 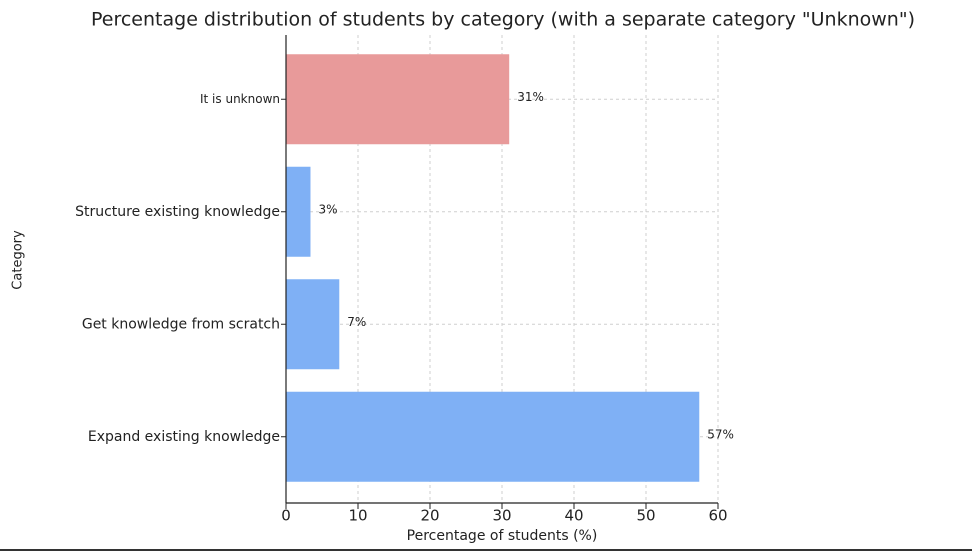 I want to click on x-tick-label: 50, so click(x=645, y=516).